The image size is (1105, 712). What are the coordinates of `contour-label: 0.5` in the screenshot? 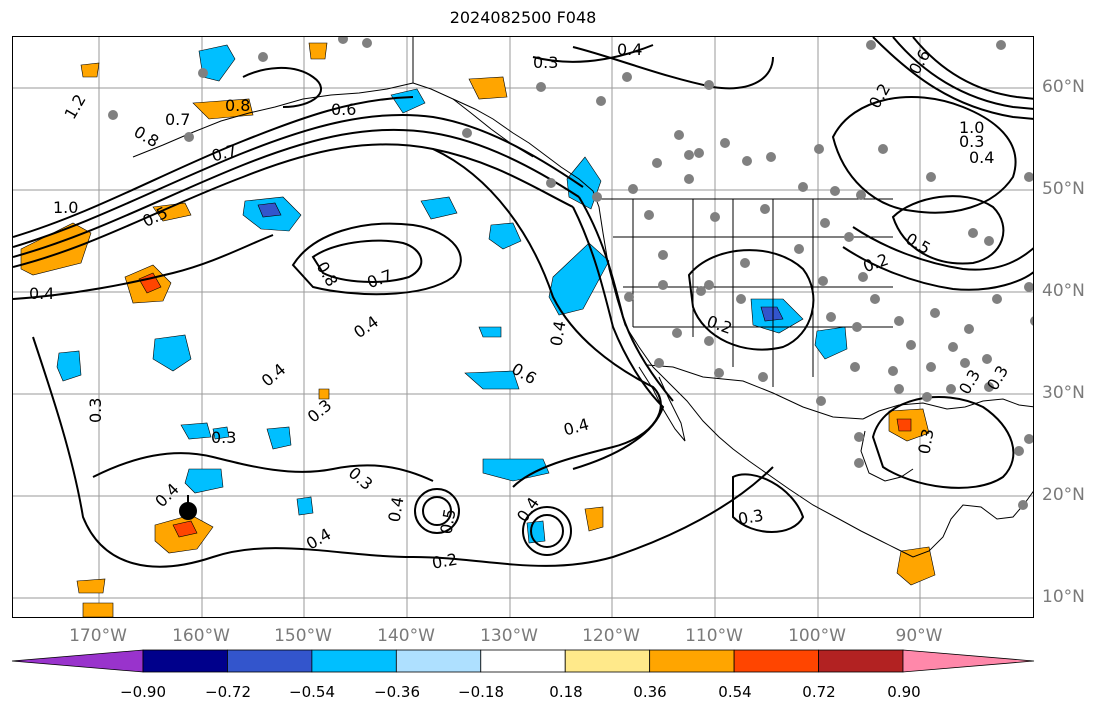 It's located at (447, 521).